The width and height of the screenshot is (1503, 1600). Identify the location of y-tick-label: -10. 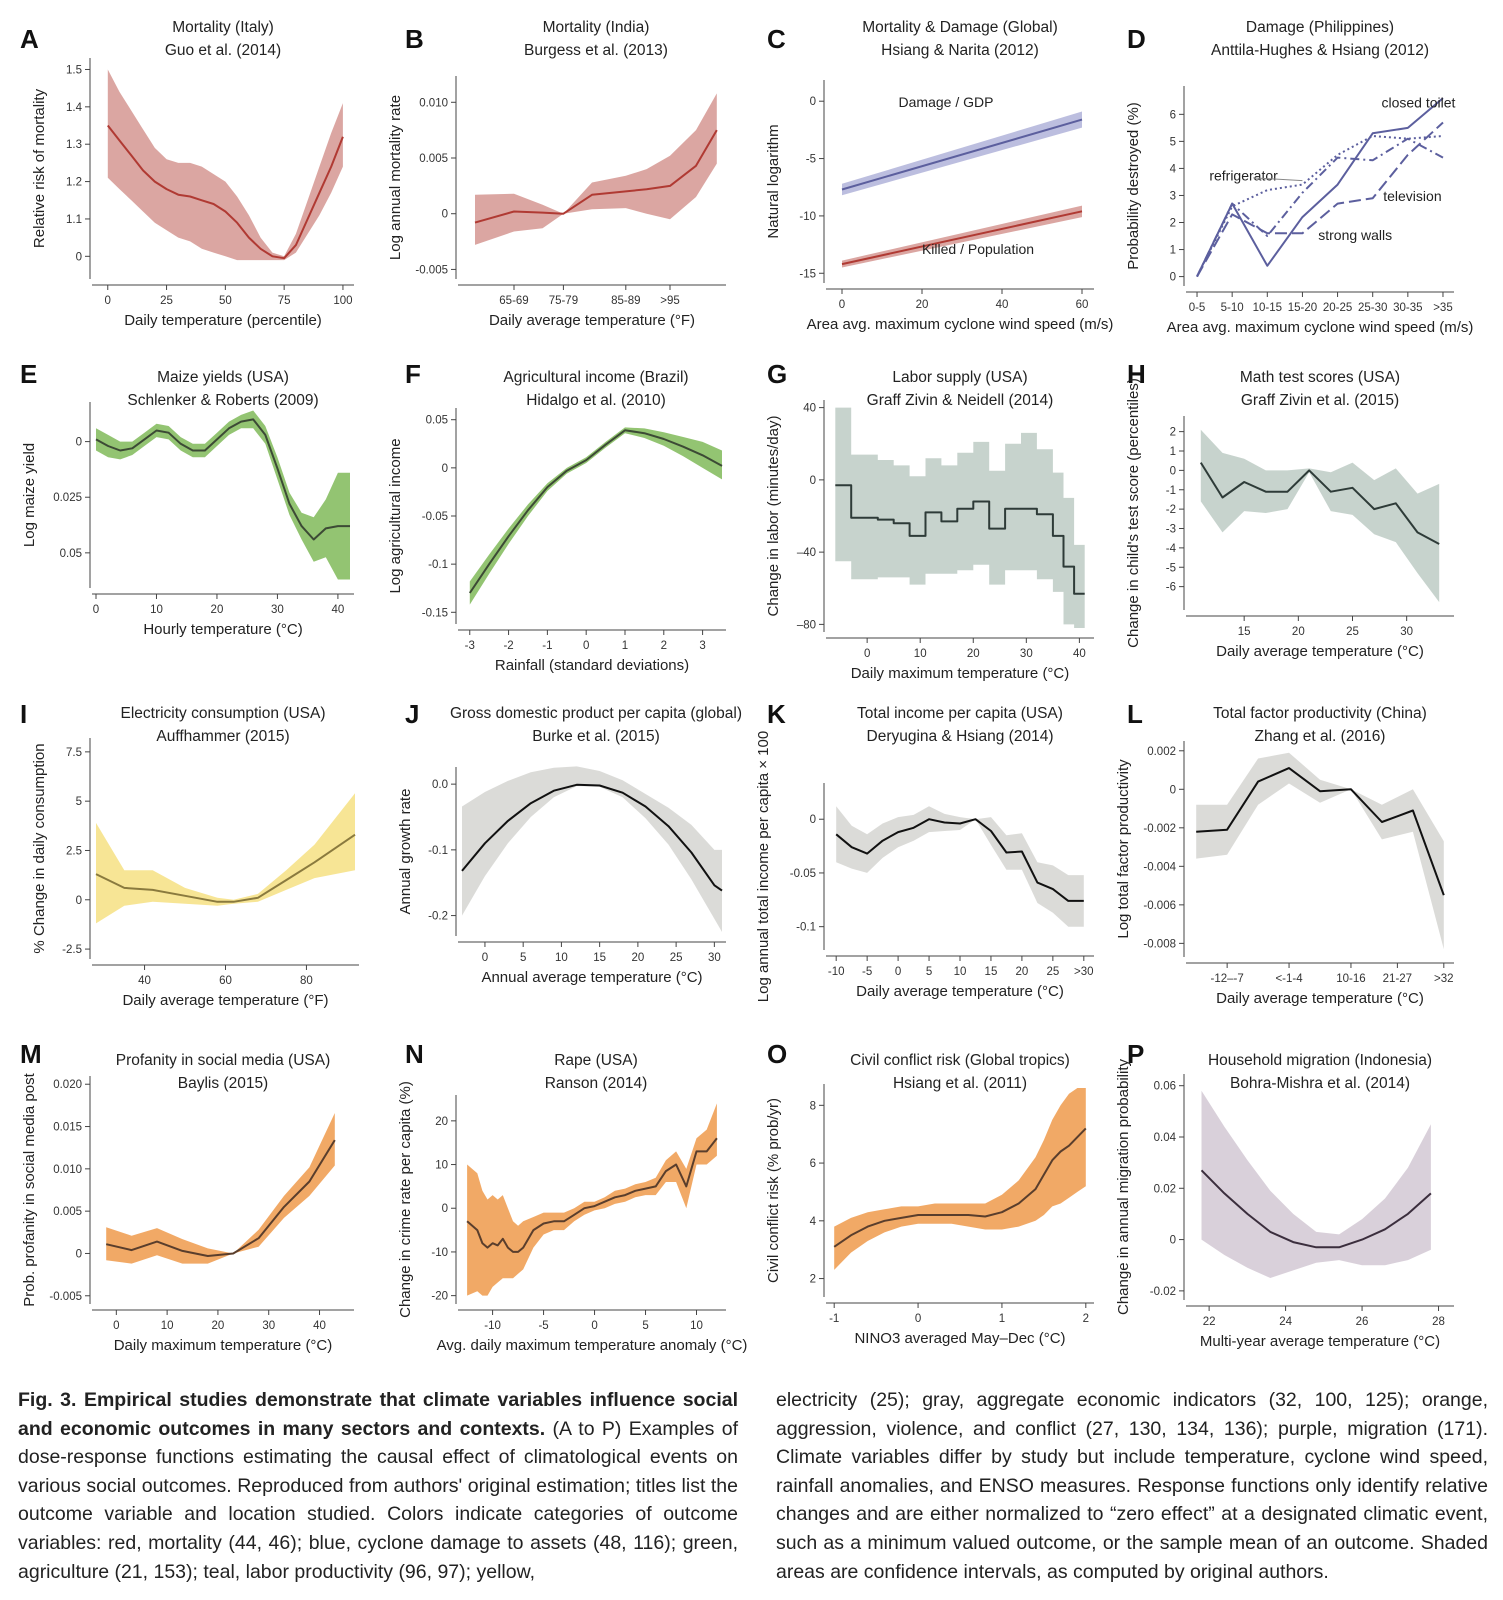
(439, 1253).